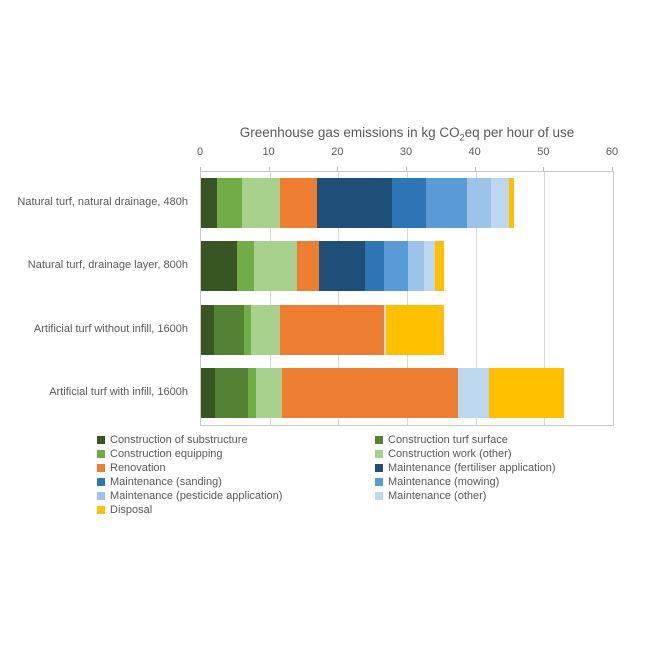  Describe the element at coordinates (543, 152) in the screenshot. I see `x-axis-tick-label: 50` at that location.